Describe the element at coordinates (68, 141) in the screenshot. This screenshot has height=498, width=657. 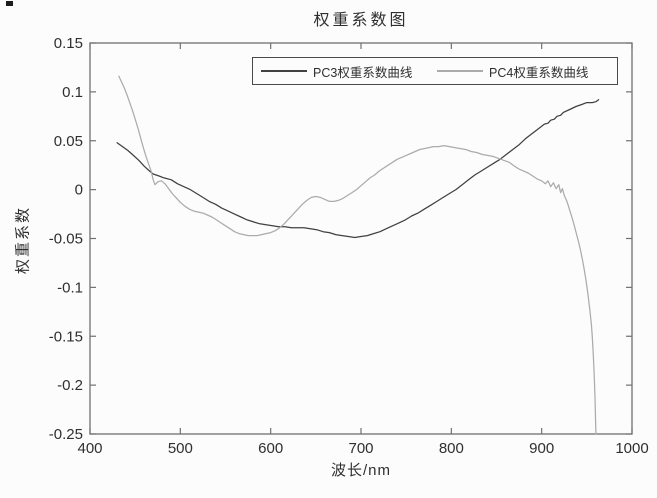
I see `y-tick-label: 0.05` at that location.